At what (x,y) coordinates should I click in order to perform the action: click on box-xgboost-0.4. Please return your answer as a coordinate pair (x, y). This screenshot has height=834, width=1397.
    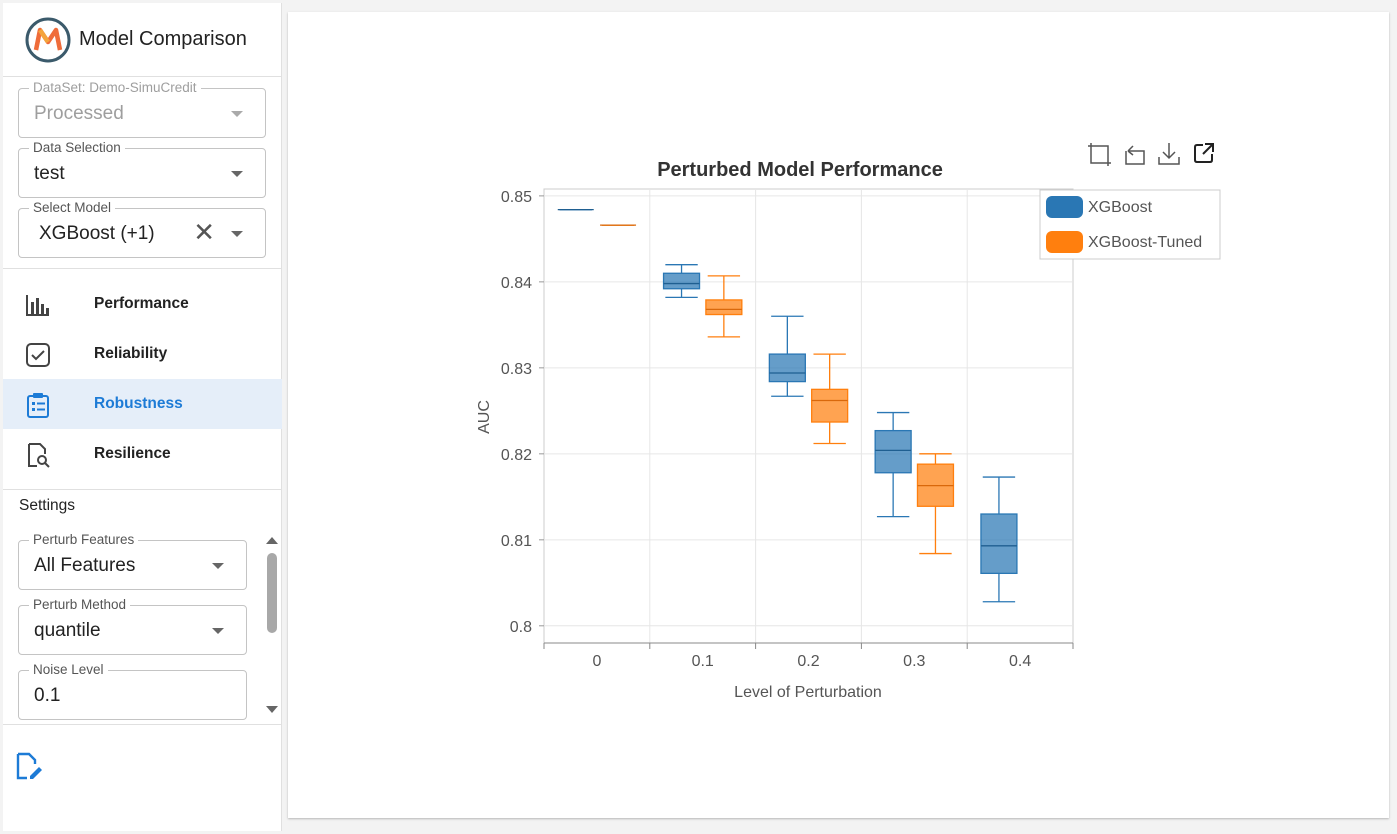
    Looking at the image, I should click on (999, 539).